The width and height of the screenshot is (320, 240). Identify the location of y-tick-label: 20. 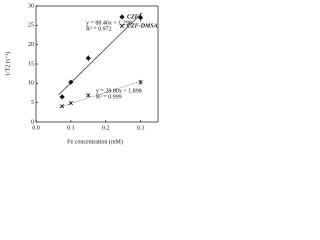
(31, 45).